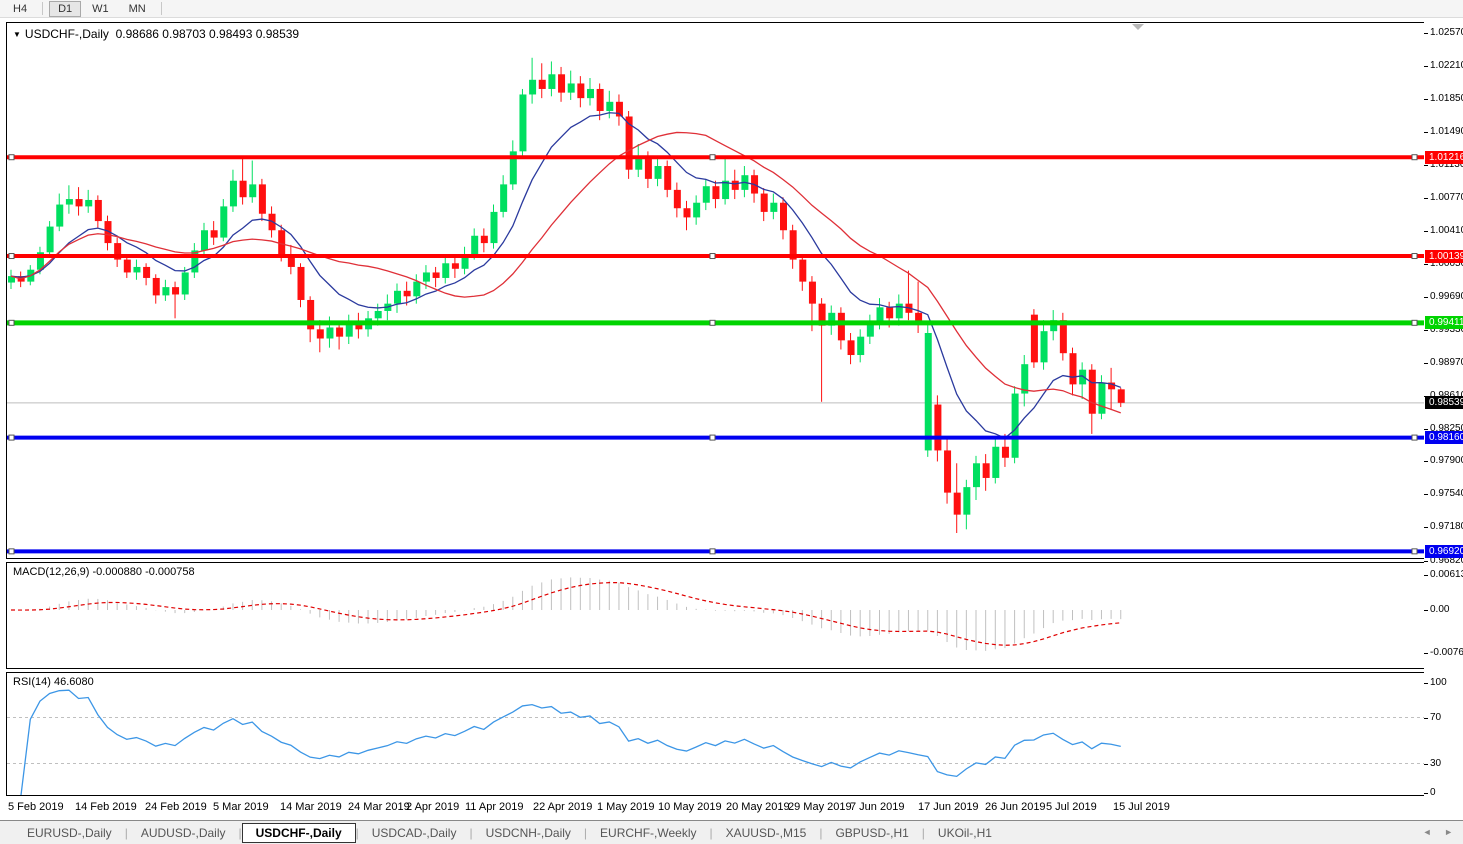 Image resolution: width=1463 pixels, height=844 pixels. Describe the element at coordinates (17, 34) in the screenshot. I see `chevron-down-icon: ▼` at that location.